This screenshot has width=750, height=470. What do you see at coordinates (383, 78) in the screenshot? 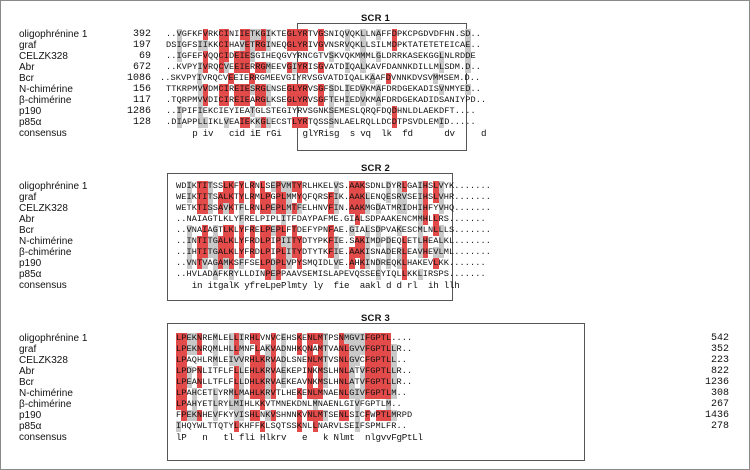
I see `residue: F` at bounding box center [383, 78].